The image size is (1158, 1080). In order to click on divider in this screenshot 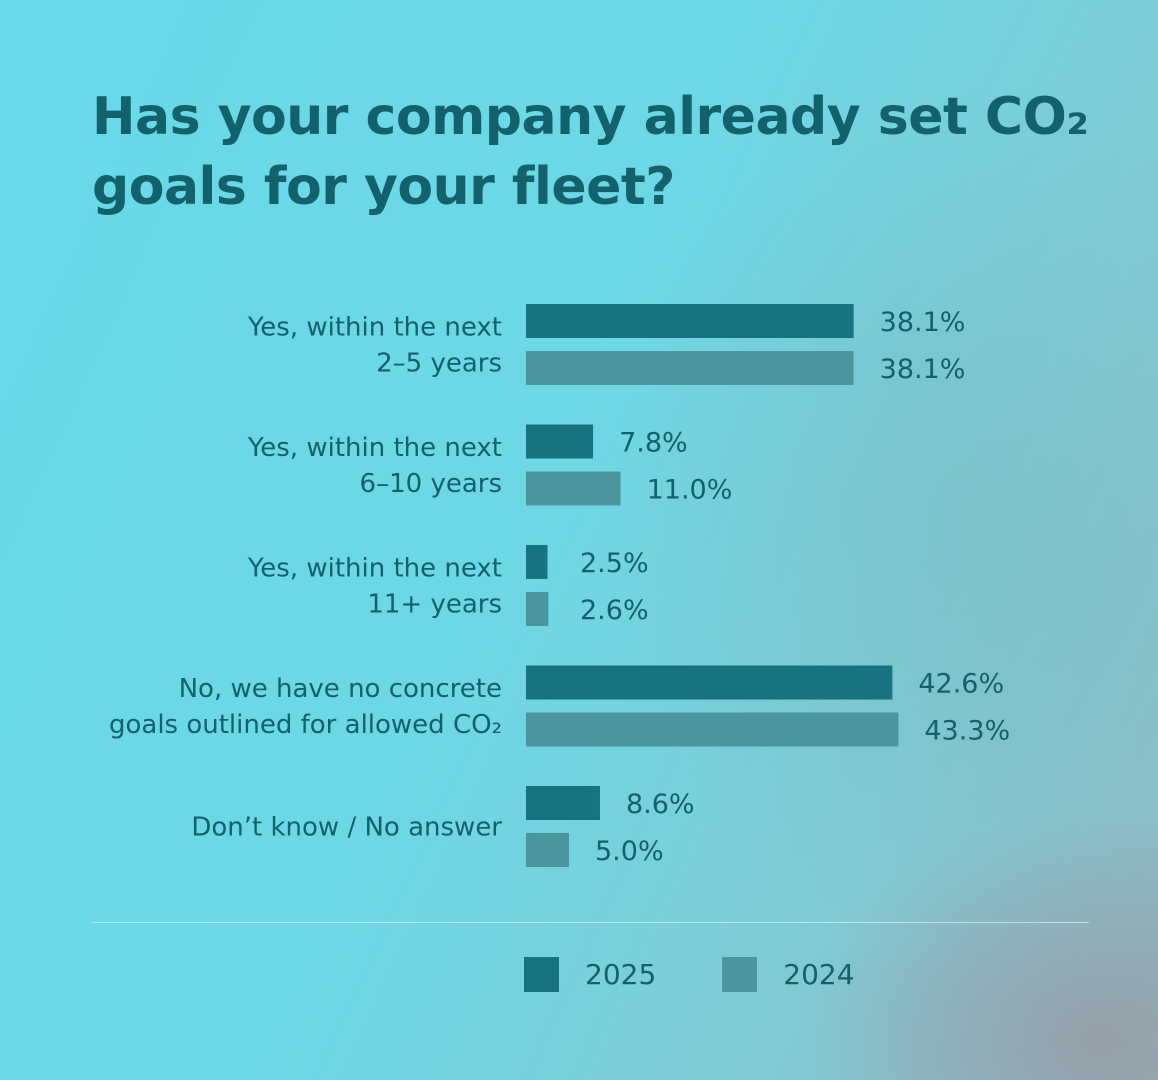, I will do `click(590, 922)`.